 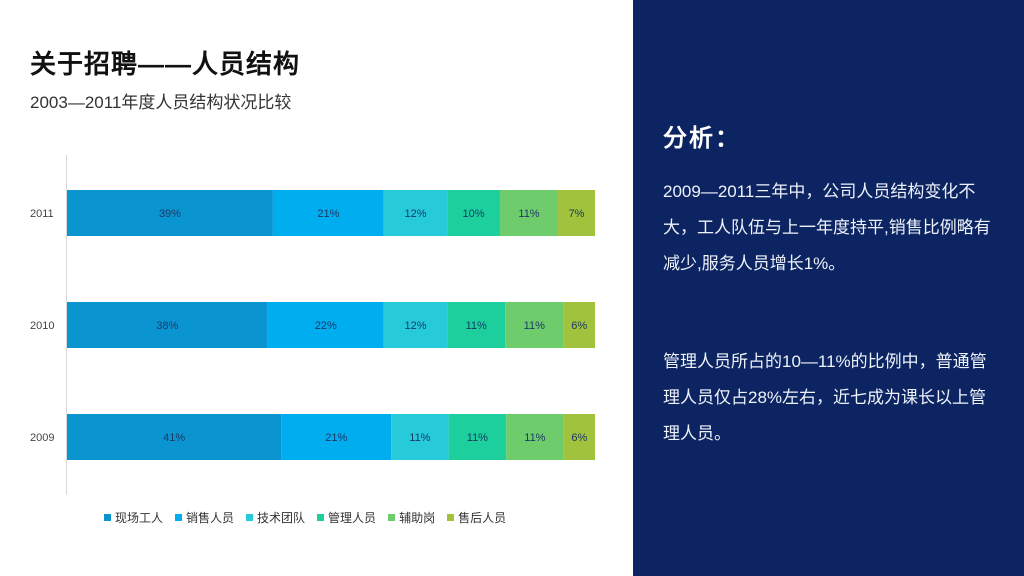 I want to click on data-label-2011-1: 39%, so click(x=170, y=214).